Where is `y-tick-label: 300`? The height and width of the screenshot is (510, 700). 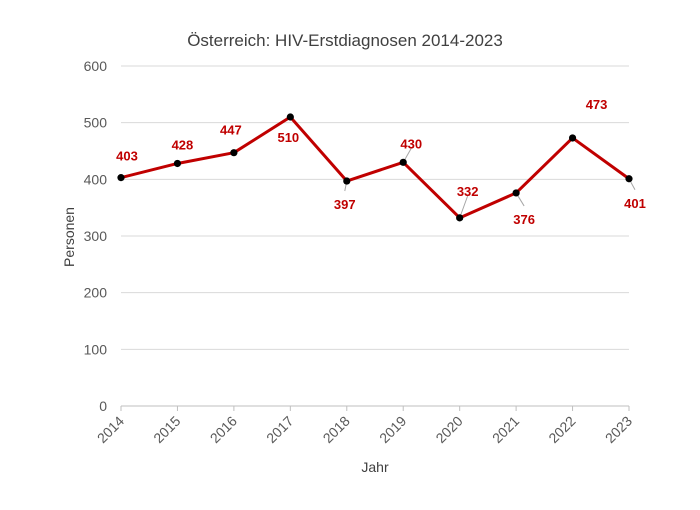
y-tick-label: 300 is located at coordinates (96, 236).